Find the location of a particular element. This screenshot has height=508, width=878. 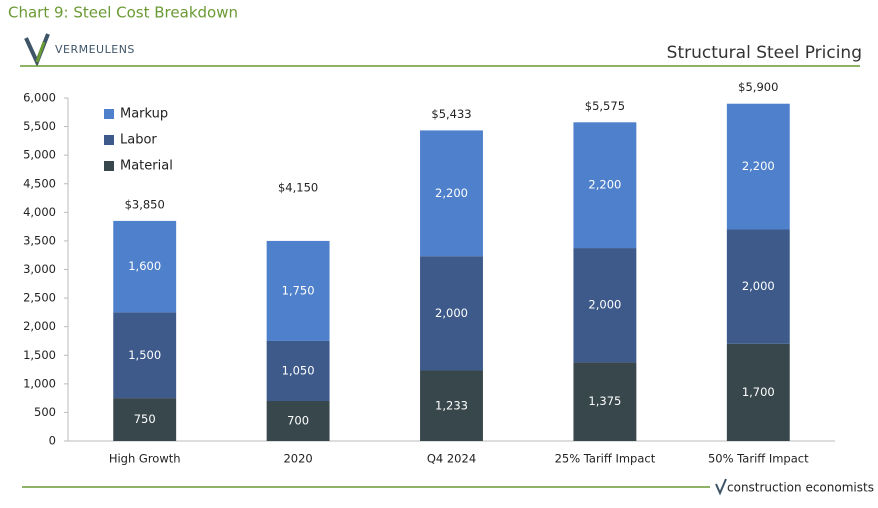

total-label: $5,433 is located at coordinates (451, 114).